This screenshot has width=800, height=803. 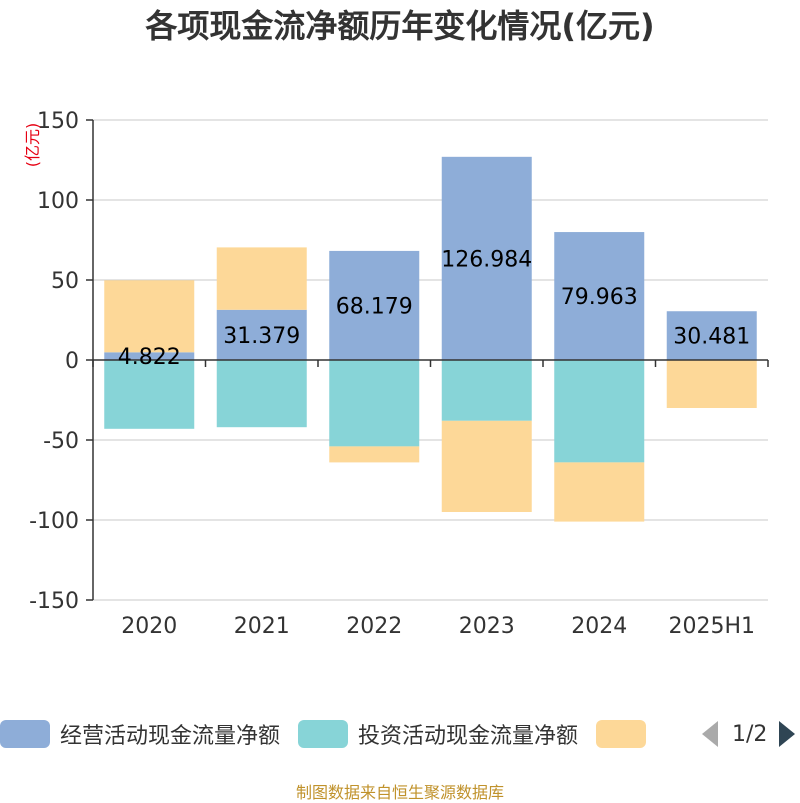 What do you see at coordinates (599, 411) in the screenshot?
I see `bar-investing-2024` at bounding box center [599, 411].